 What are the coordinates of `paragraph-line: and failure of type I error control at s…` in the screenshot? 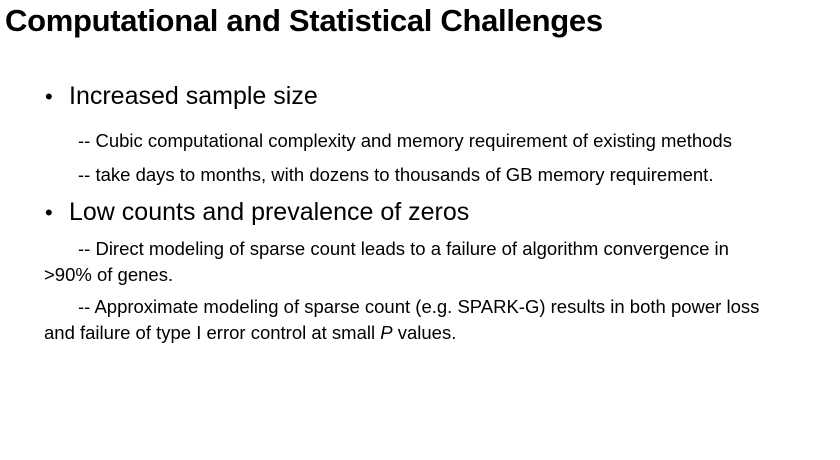 It's located at (439, 333).